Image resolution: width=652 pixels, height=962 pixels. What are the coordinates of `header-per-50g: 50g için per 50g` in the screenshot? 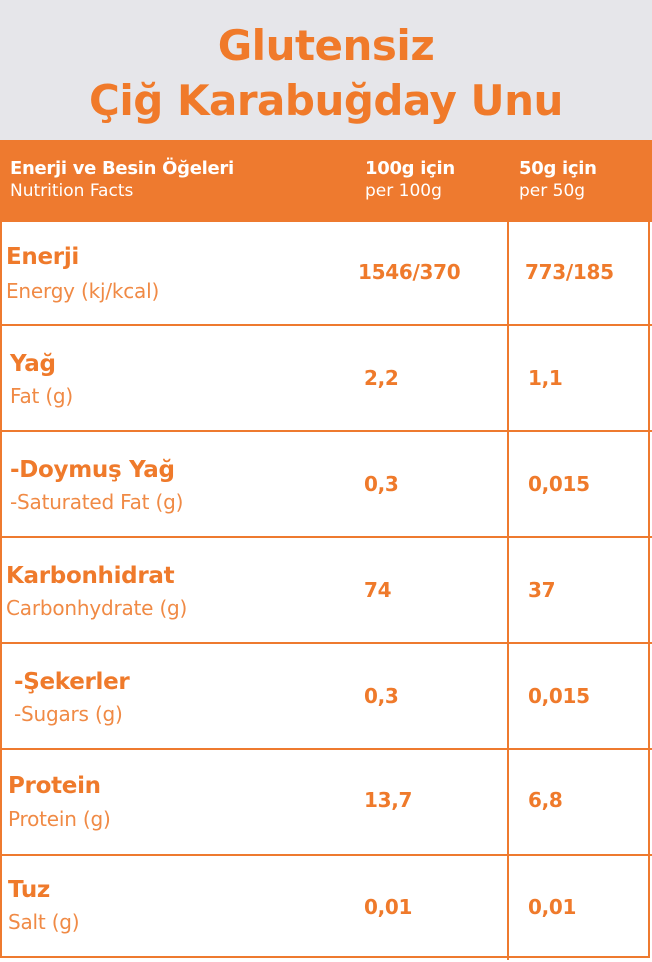 It's located at (558, 180).